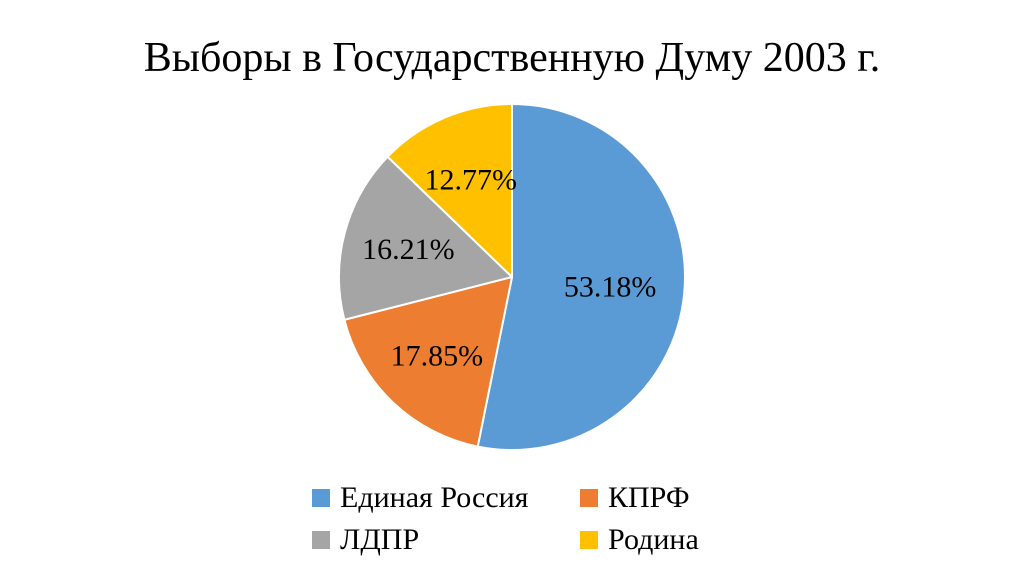  Describe the element at coordinates (408, 249) in the screenshot. I see `data-label-ldpr: 16.21%` at that location.